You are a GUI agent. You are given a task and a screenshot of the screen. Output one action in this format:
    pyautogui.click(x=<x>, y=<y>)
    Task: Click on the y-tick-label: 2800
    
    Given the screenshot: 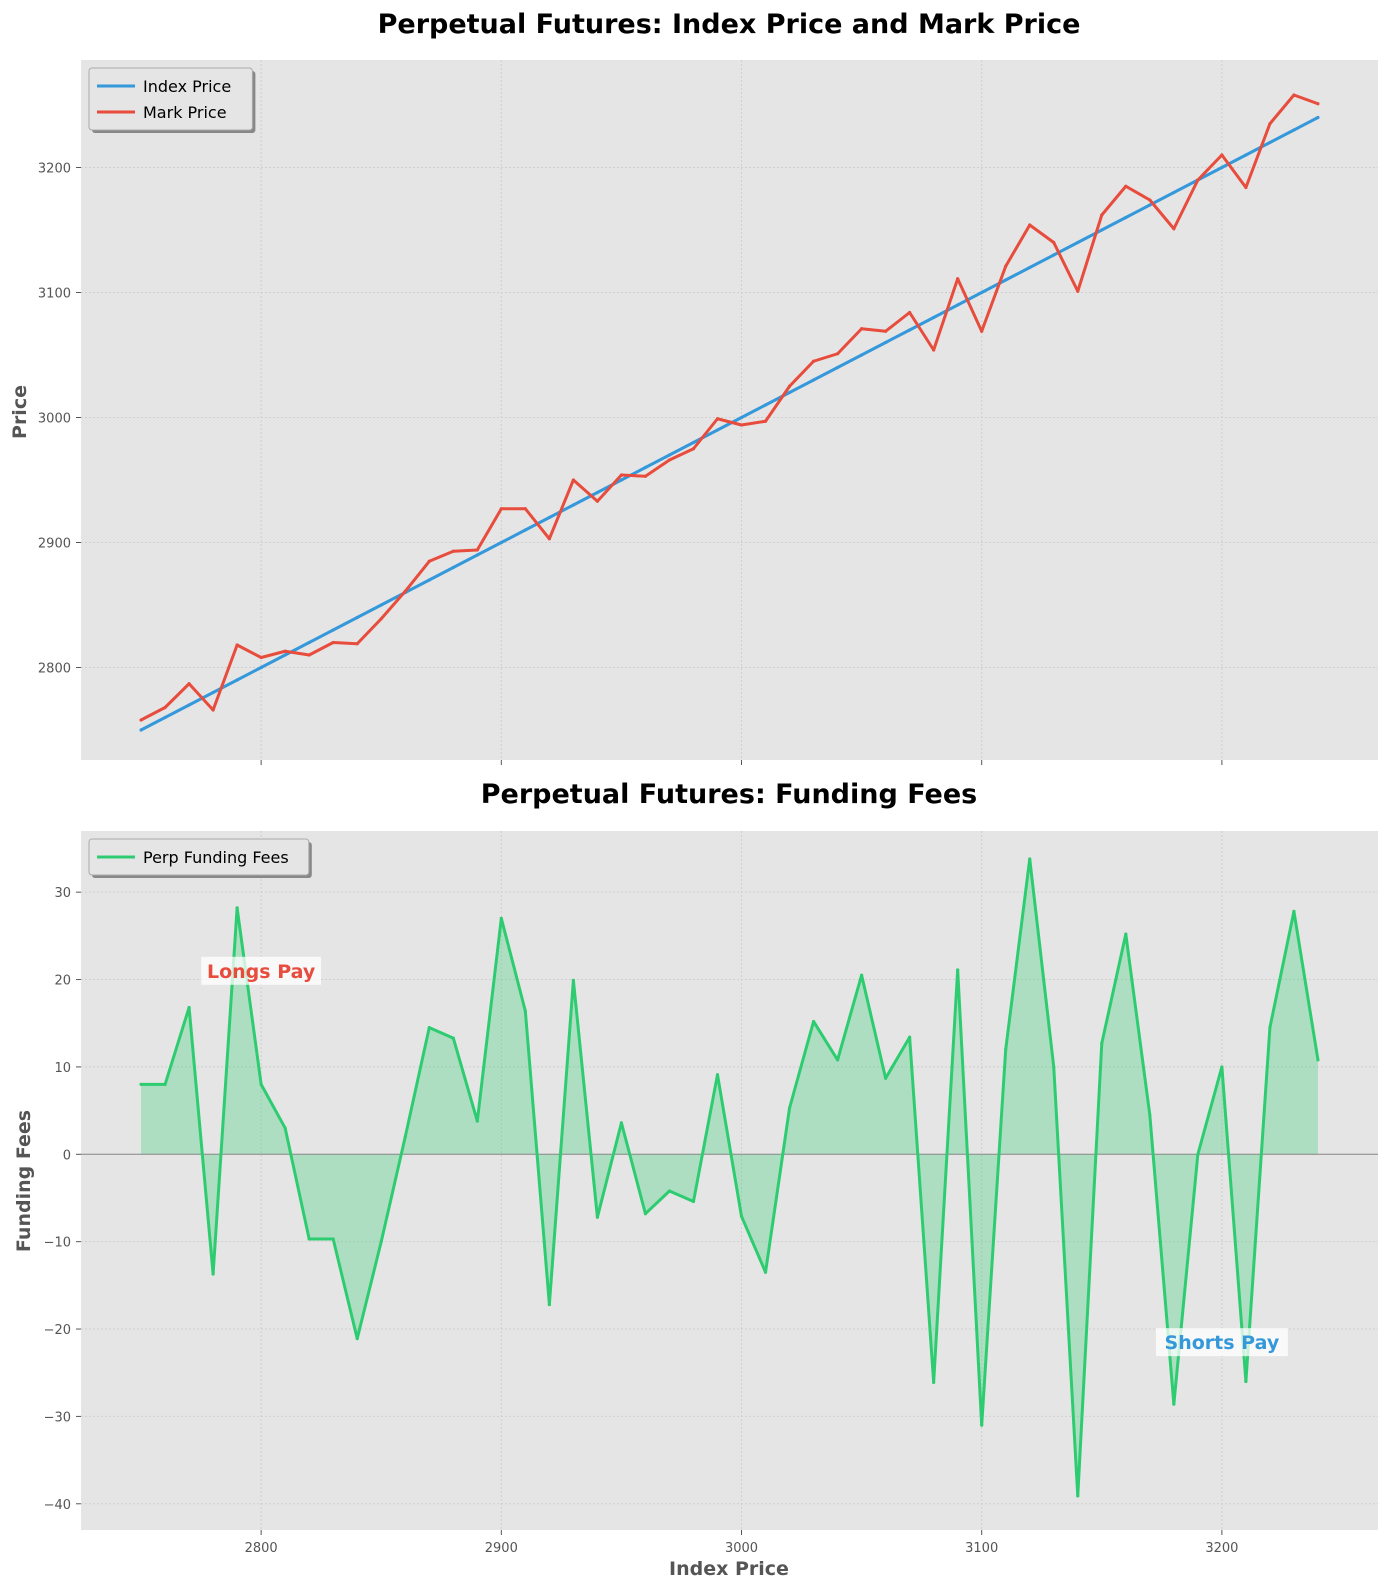 What is the action you would take?
    pyautogui.click(x=54, y=669)
    